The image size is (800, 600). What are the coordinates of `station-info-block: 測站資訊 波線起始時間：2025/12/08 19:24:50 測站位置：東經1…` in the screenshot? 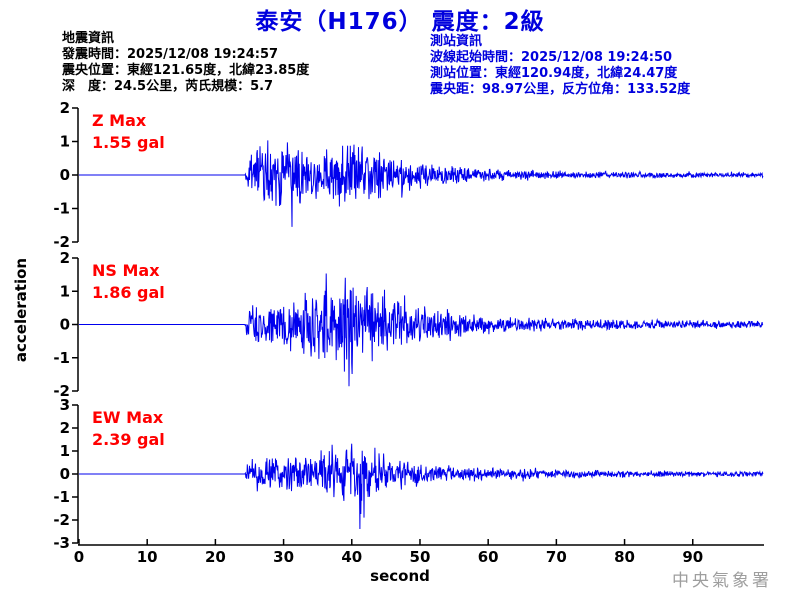 It's located at (560, 66).